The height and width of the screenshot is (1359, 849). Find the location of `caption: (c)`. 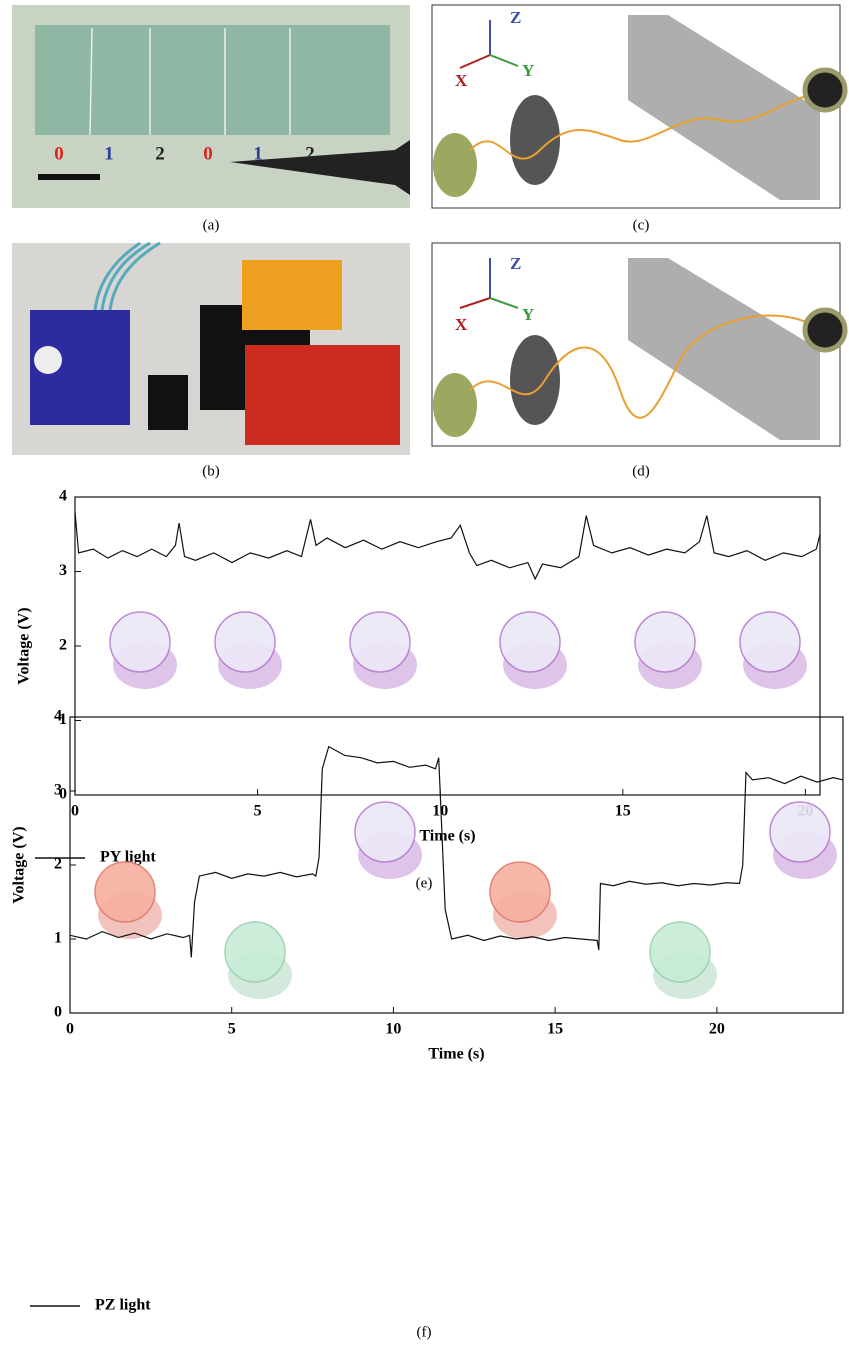

caption: (c) is located at coordinates (641, 225).